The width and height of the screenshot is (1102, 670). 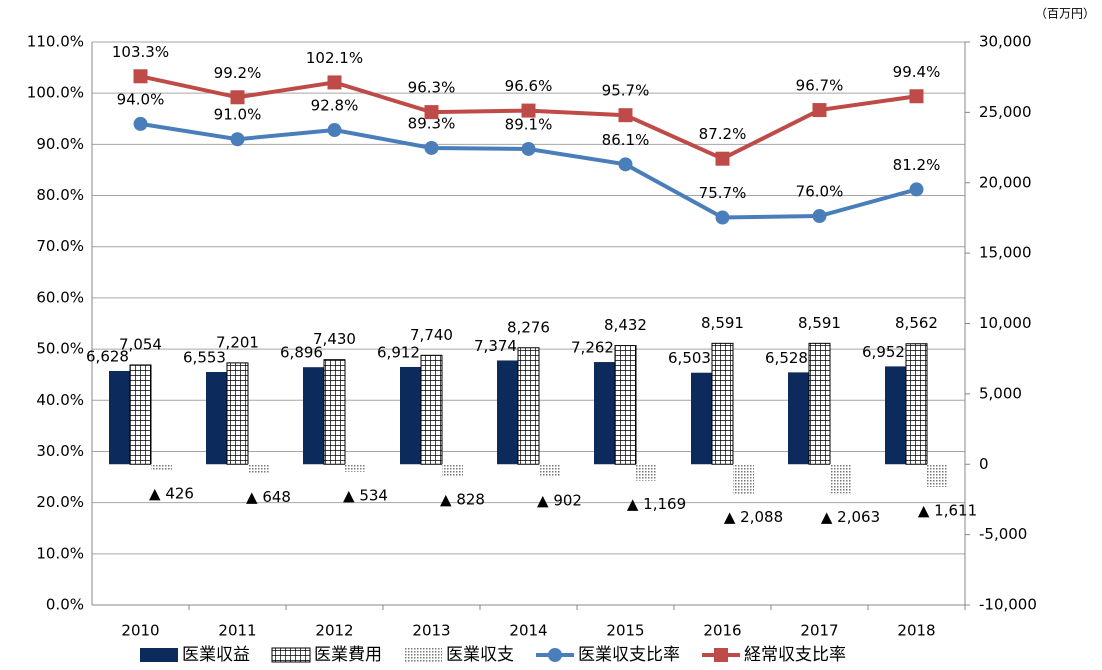 I want to click on x-tick-label: 2014, so click(x=528, y=631).